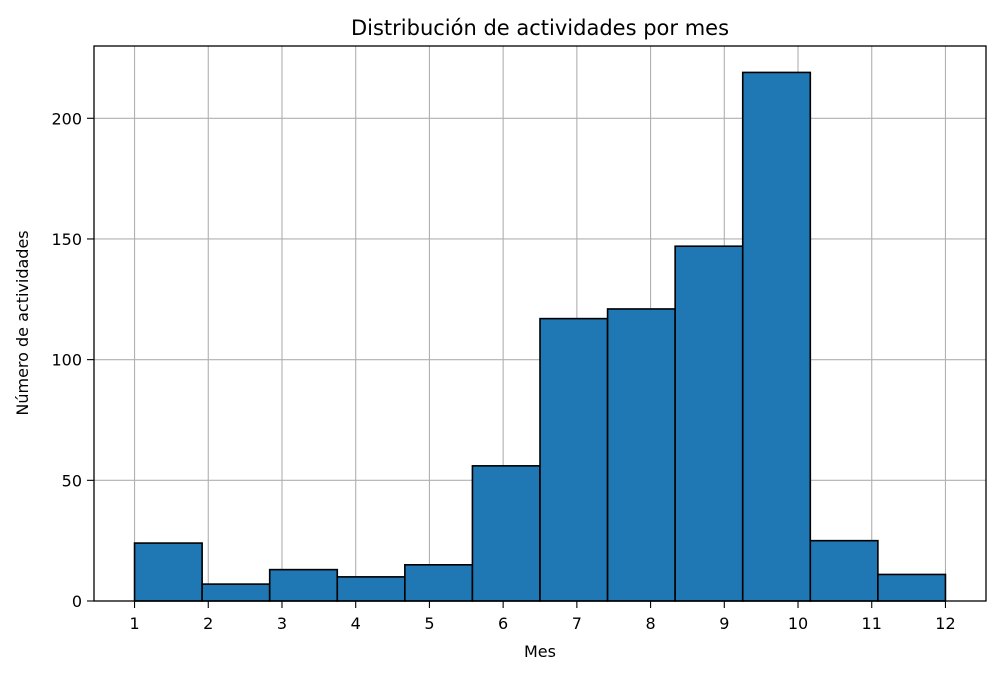 The image size is (1000, 675). Describe the element at coordinates (282, 623) in the screenshot. I see `x-tick-label: 3` at that location.